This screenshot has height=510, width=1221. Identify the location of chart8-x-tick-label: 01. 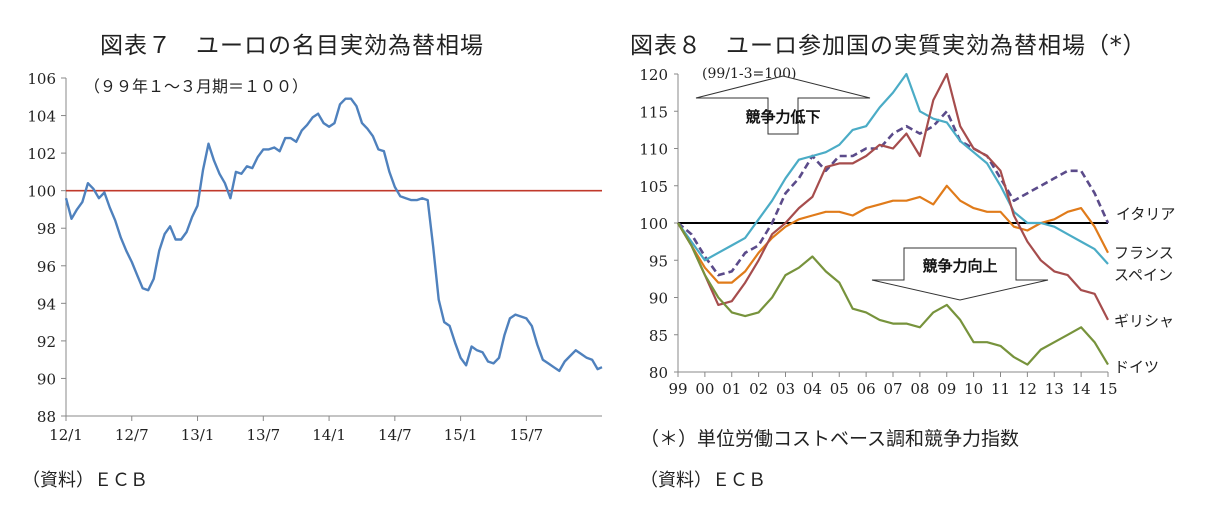
(731, 389).